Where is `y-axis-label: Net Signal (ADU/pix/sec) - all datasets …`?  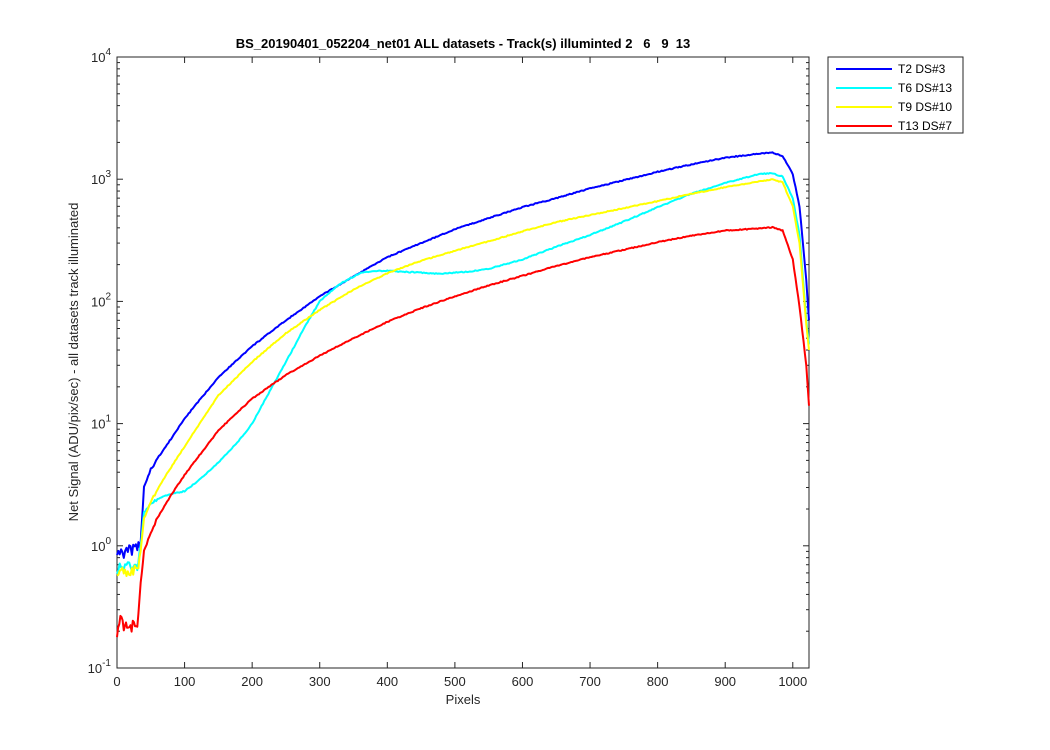 y-axis-label: Net Signal (ADU/pix/sec) - all datasets … is located at coordinates (73, 362).